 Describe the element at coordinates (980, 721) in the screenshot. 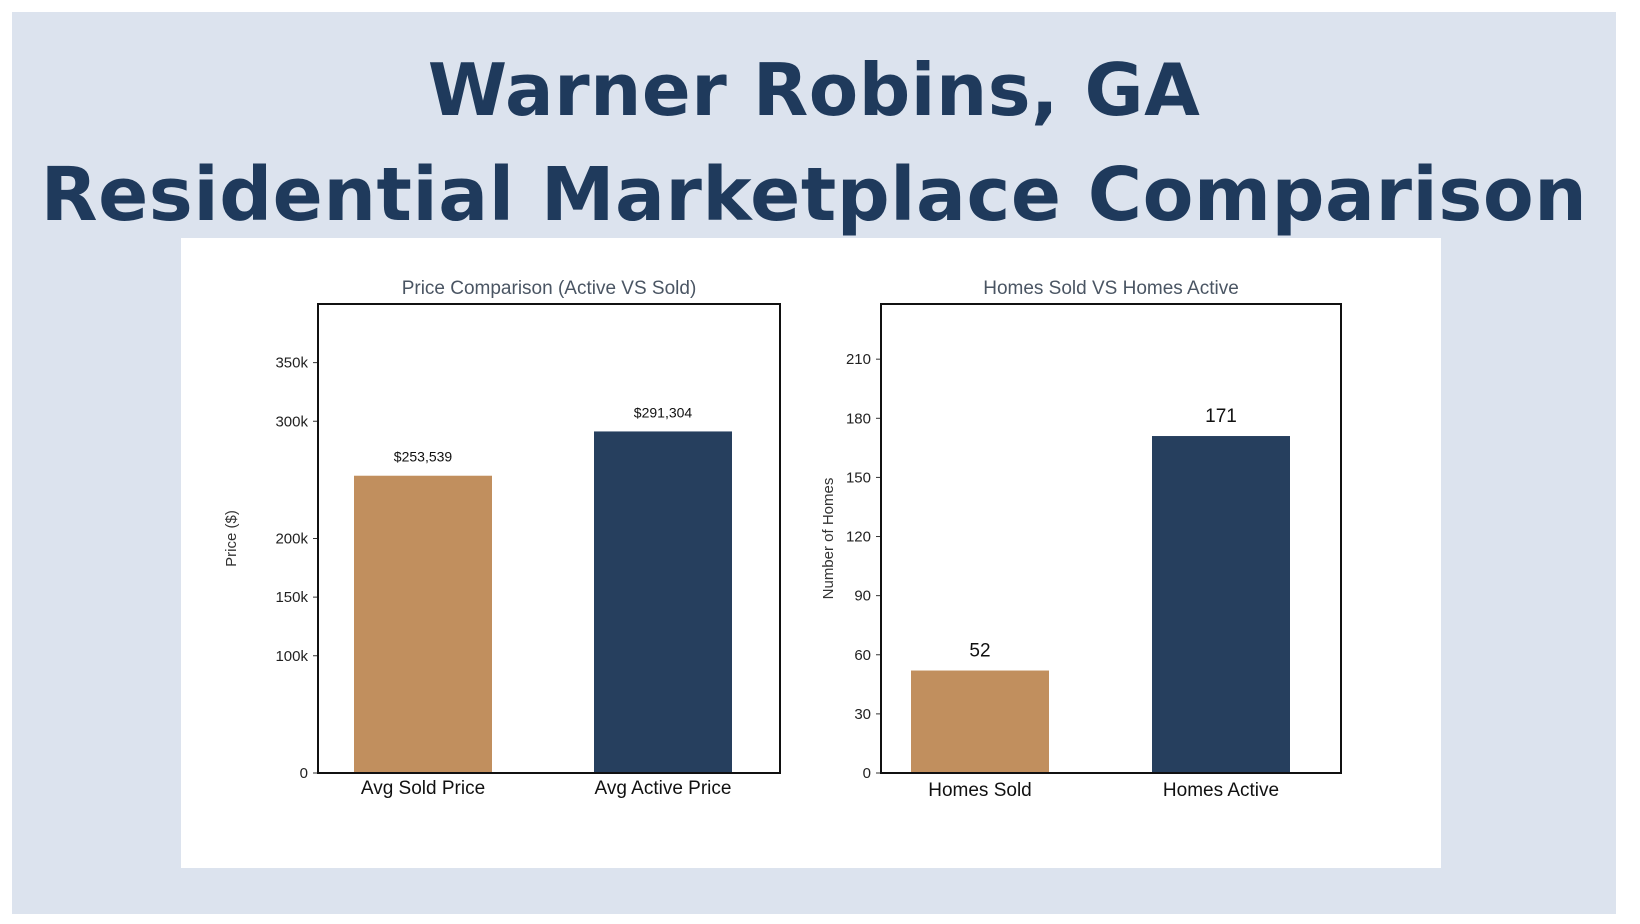

I see `bar-homes-sold` at that location.